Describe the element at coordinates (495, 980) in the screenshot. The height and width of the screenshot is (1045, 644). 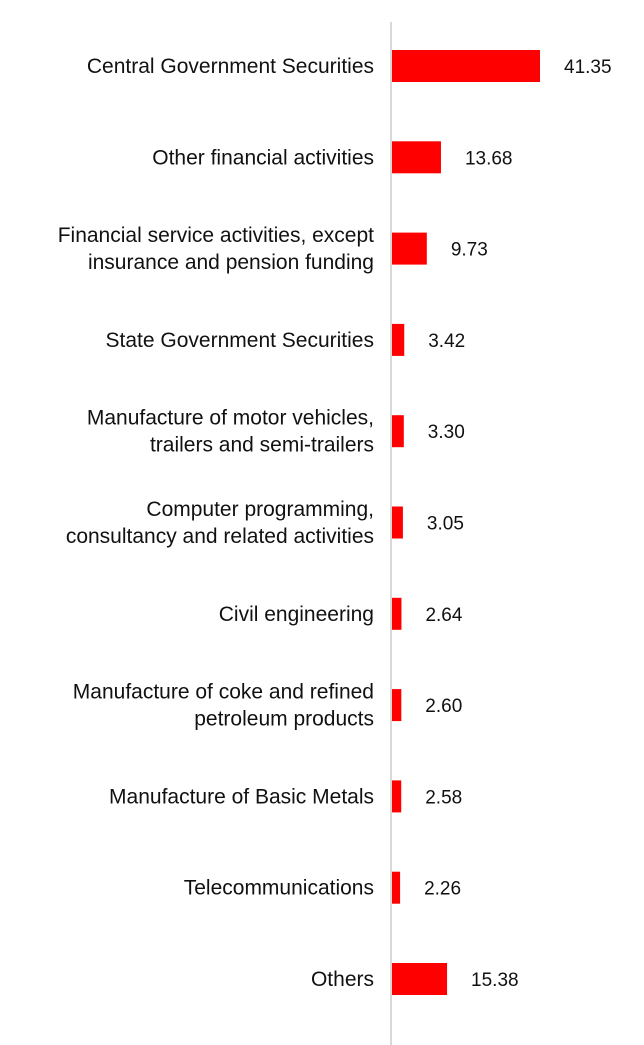
I see `data-label: 15.38` at that location.